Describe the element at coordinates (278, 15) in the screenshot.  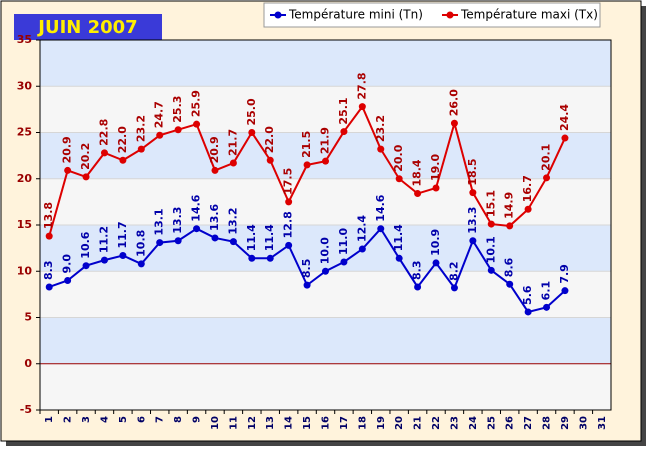
I see `legend-marker` at that location.